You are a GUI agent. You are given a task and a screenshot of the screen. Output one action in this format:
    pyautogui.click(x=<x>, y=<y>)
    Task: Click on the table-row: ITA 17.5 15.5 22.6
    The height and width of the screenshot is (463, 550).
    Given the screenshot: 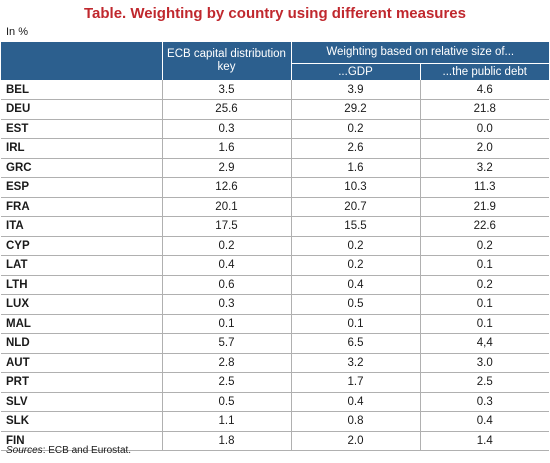 What is the action you would take?
    pyautogui.click(x=275, y=226)
    